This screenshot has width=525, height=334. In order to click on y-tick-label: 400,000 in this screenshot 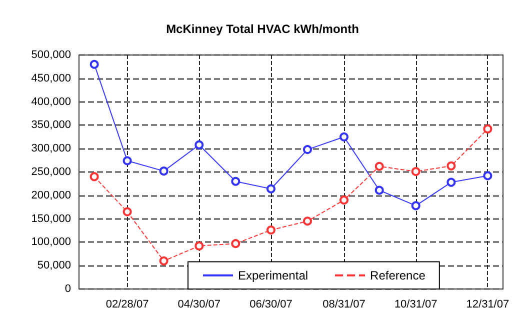, I will do `click(51, 102)`.